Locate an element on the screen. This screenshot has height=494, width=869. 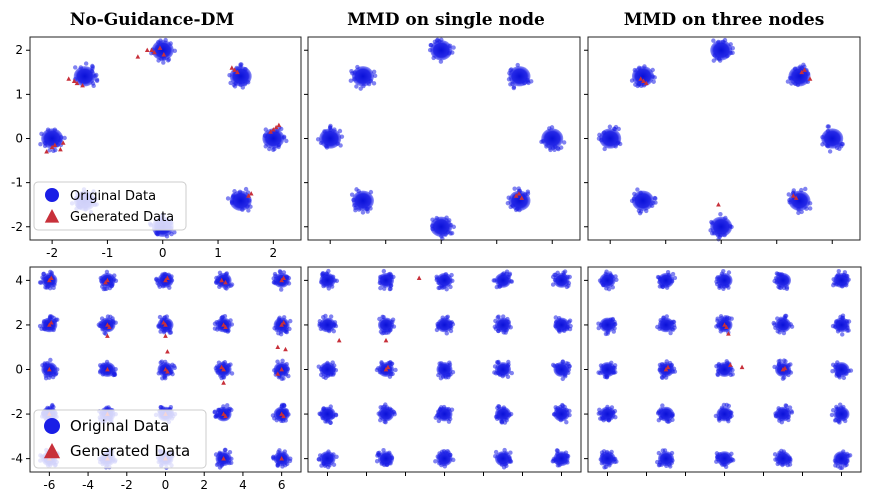
panel-frame is located at coordinates (724, 138).